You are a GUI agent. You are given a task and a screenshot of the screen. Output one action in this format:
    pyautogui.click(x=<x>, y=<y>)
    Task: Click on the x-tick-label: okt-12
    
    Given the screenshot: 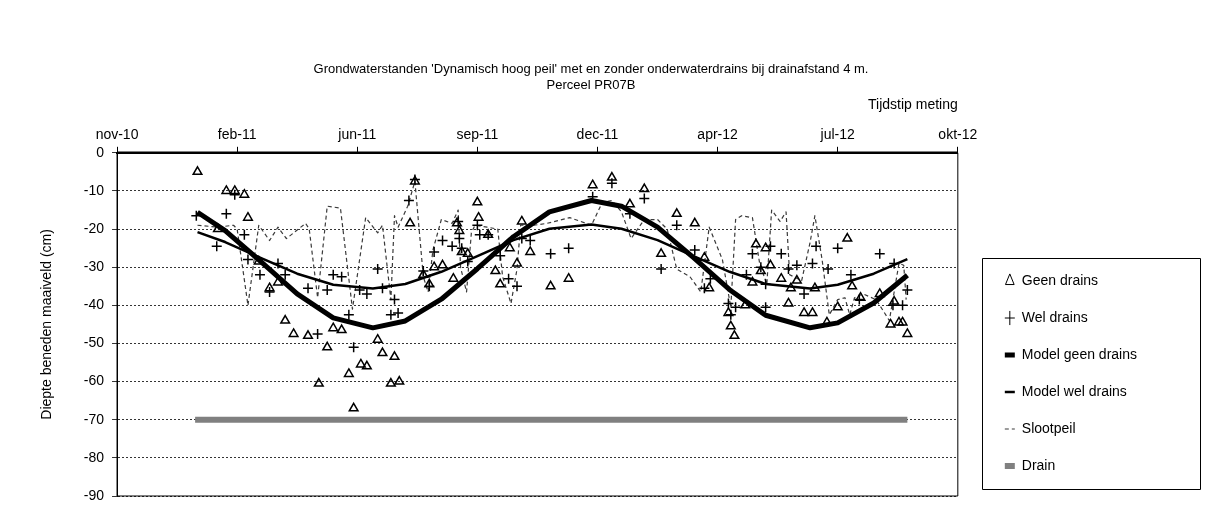 What is the action you would take?
    pyautogui.click(x=958, y=134)
    